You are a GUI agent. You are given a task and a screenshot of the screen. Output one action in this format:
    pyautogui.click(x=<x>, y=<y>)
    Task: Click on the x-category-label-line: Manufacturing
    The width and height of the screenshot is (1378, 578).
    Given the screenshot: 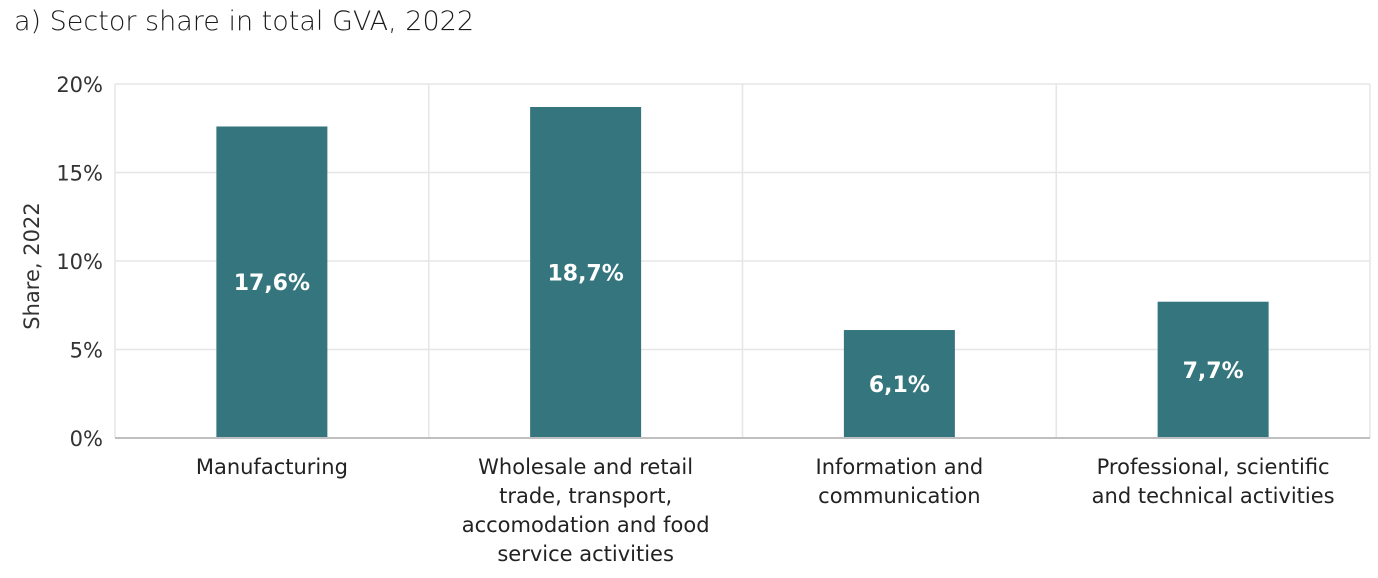 What is the action you would take?
    pyautogui.click(x=272, y=467)
    